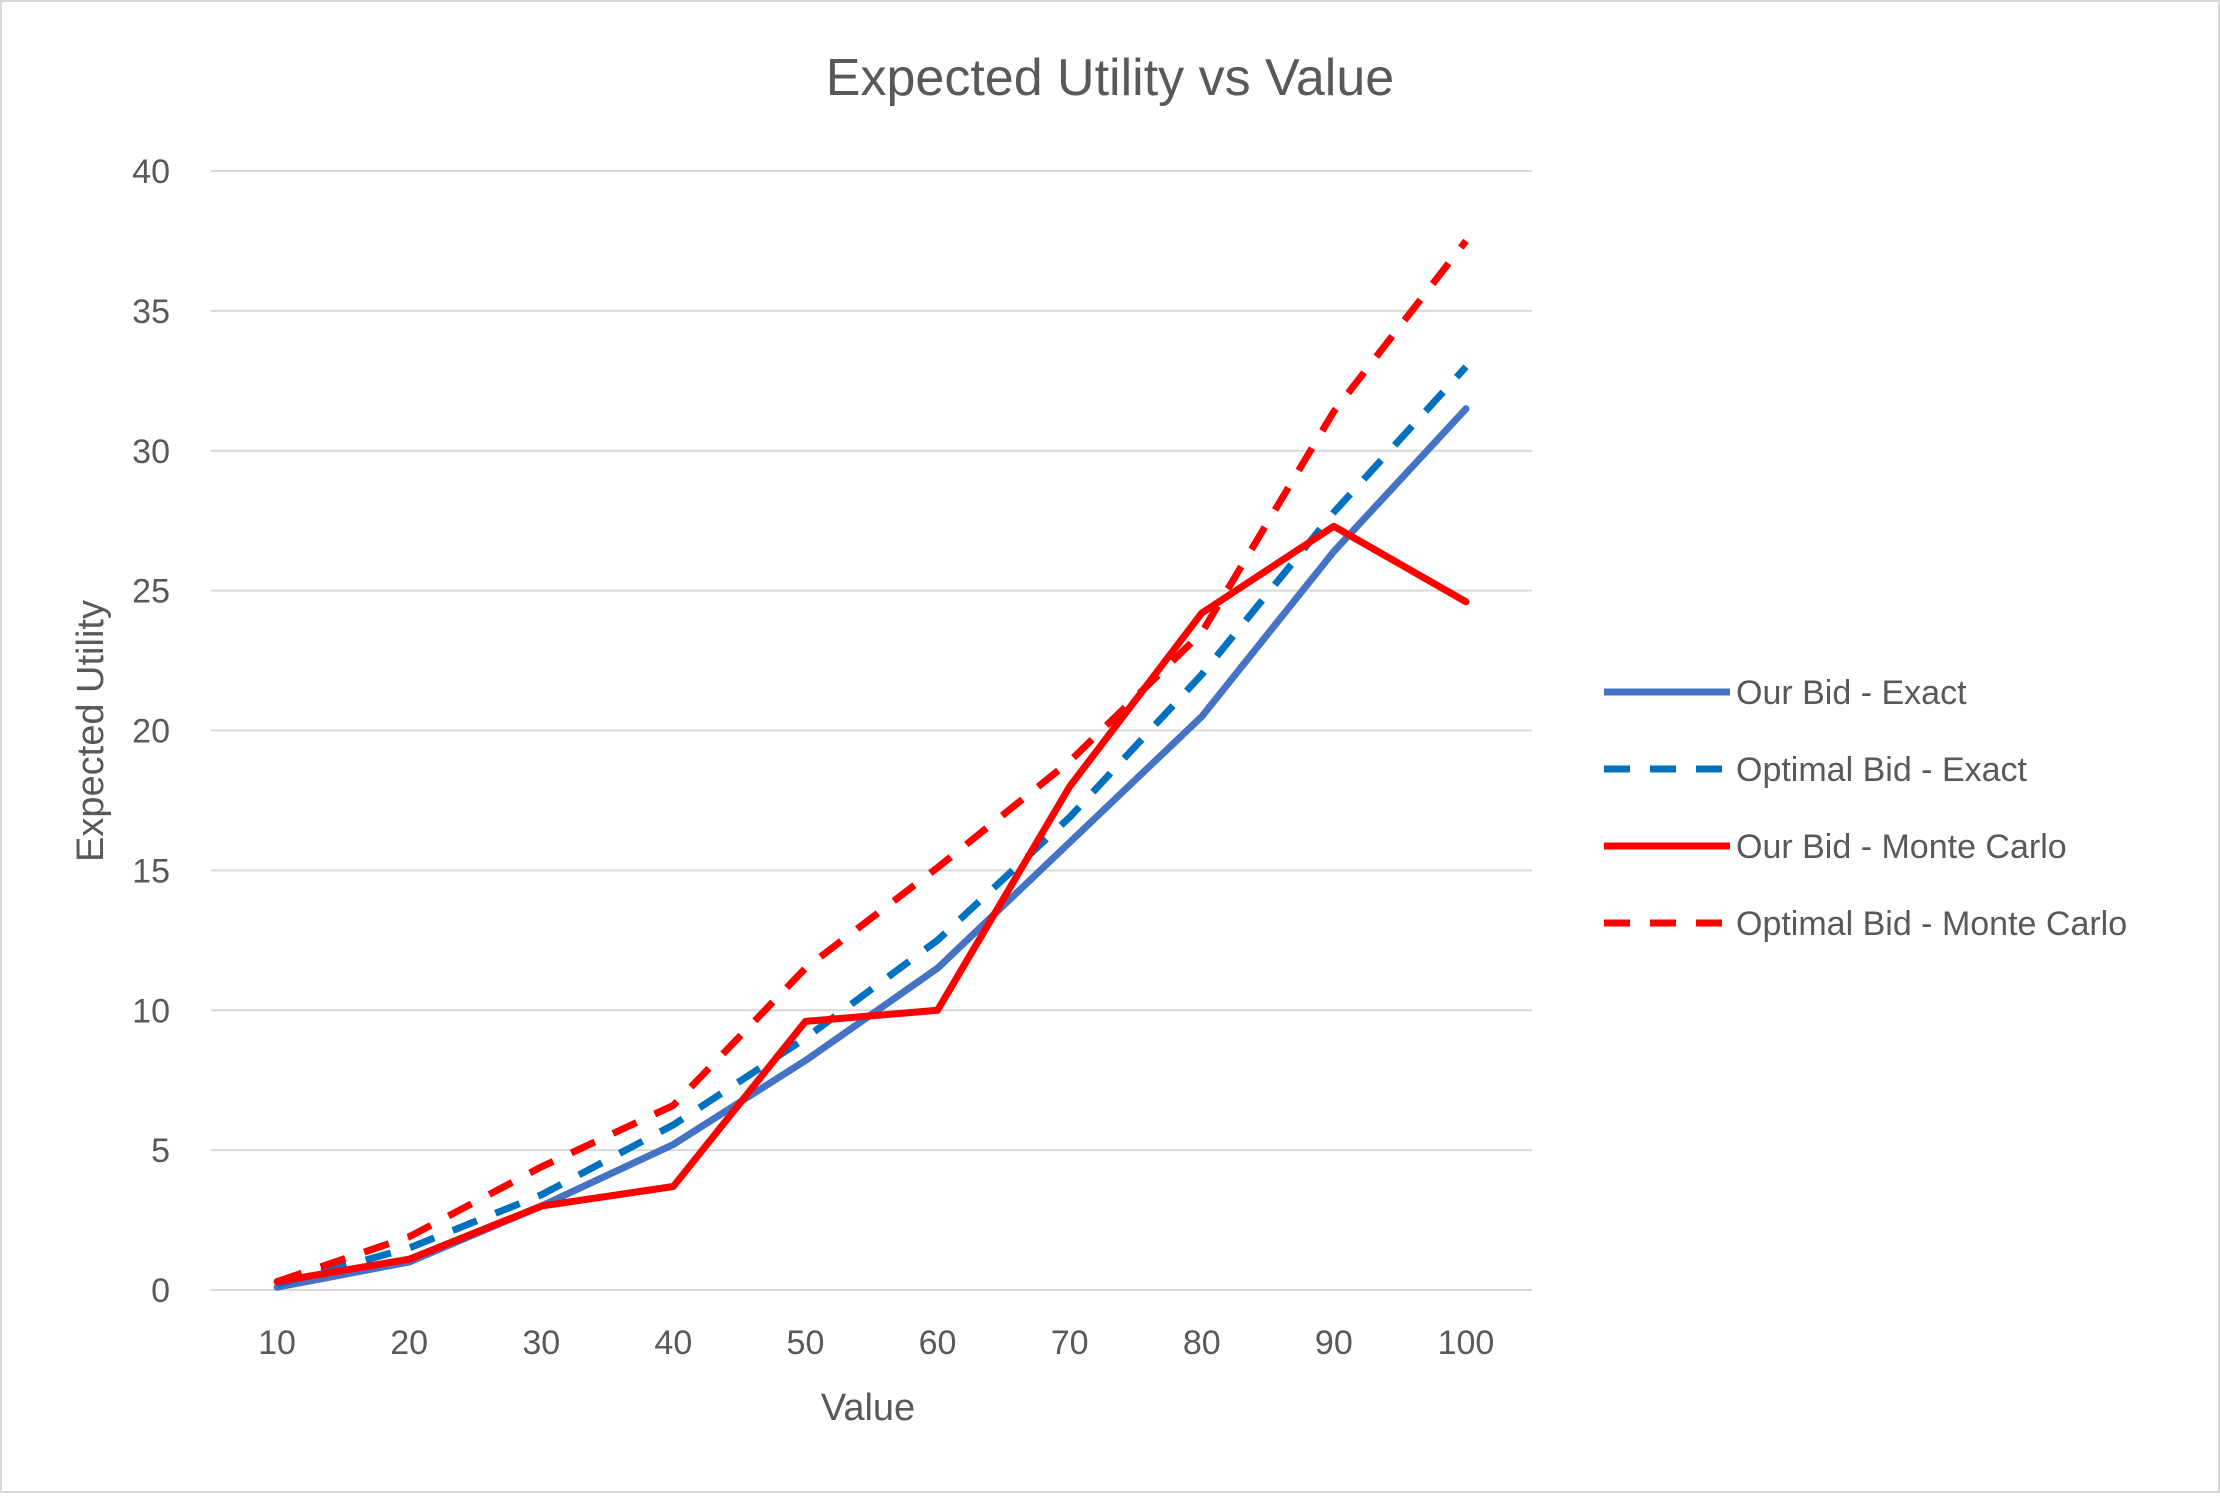 The image size is (2220, 1496). What do you see at coordinates (1334, 1343) in the screenshot?
I see `x-tick-label: 90` at bounding box center [1334, 1343].